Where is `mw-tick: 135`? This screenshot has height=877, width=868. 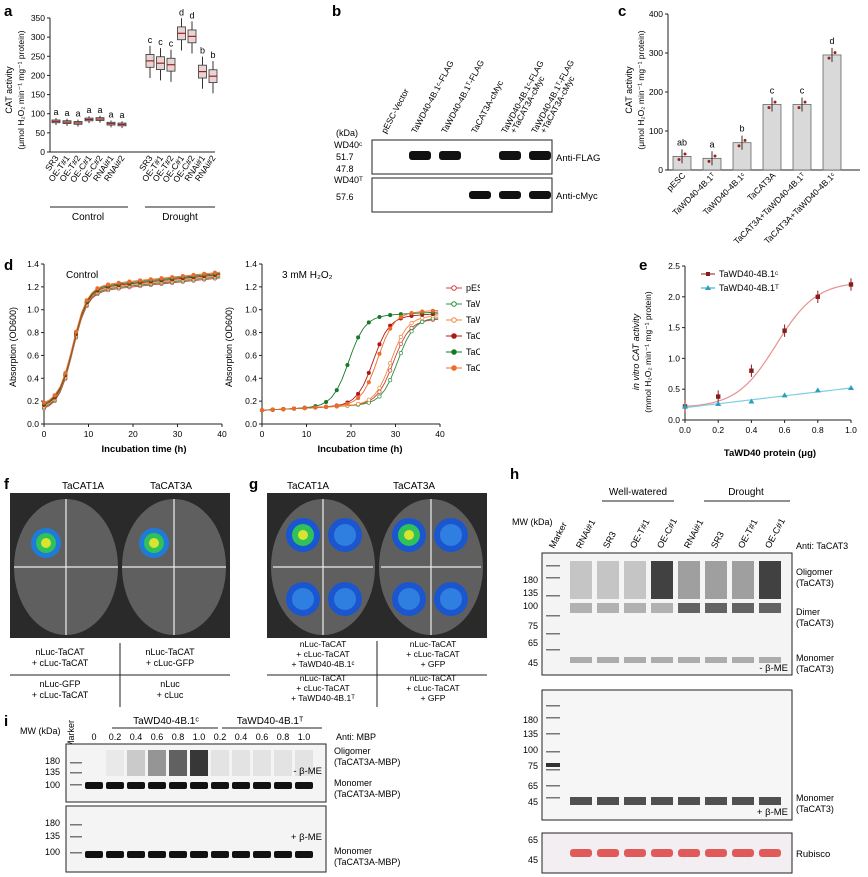 mw-tick: 135 is located at coordinates (530, 734).